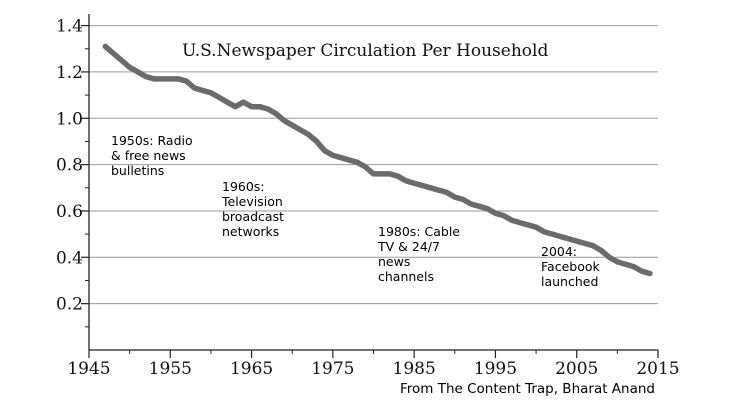  I want to click on annotation-line: news, so click(394, 261).